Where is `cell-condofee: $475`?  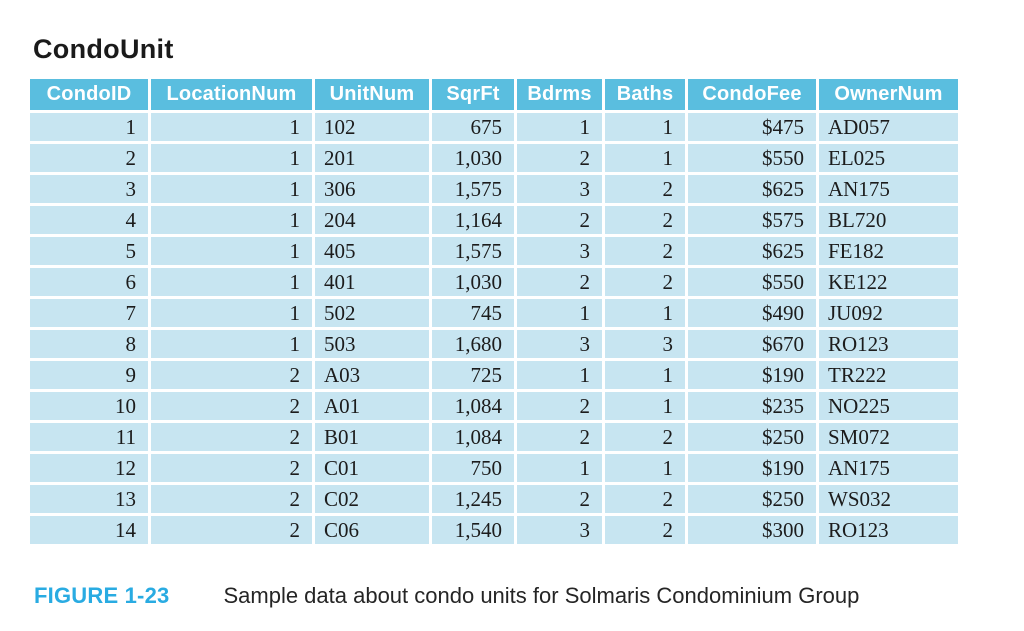
cell-condofee: $475 is located at coordinates (752, 127).